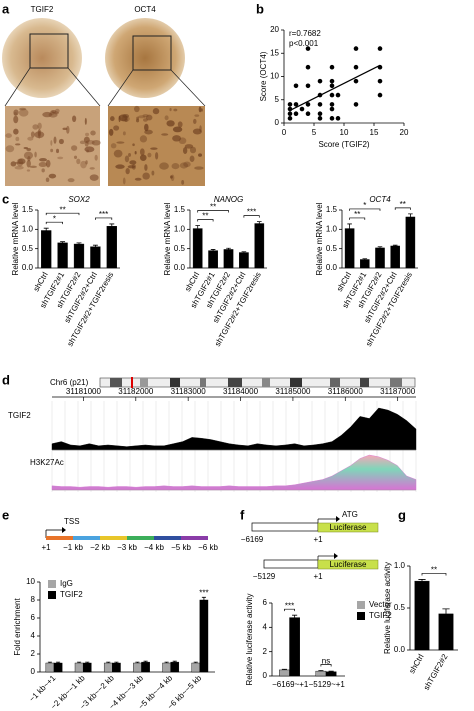 The width and height of the screenshot is (474, 711). I want to click on image-label: OCT4, so click(145, 9).